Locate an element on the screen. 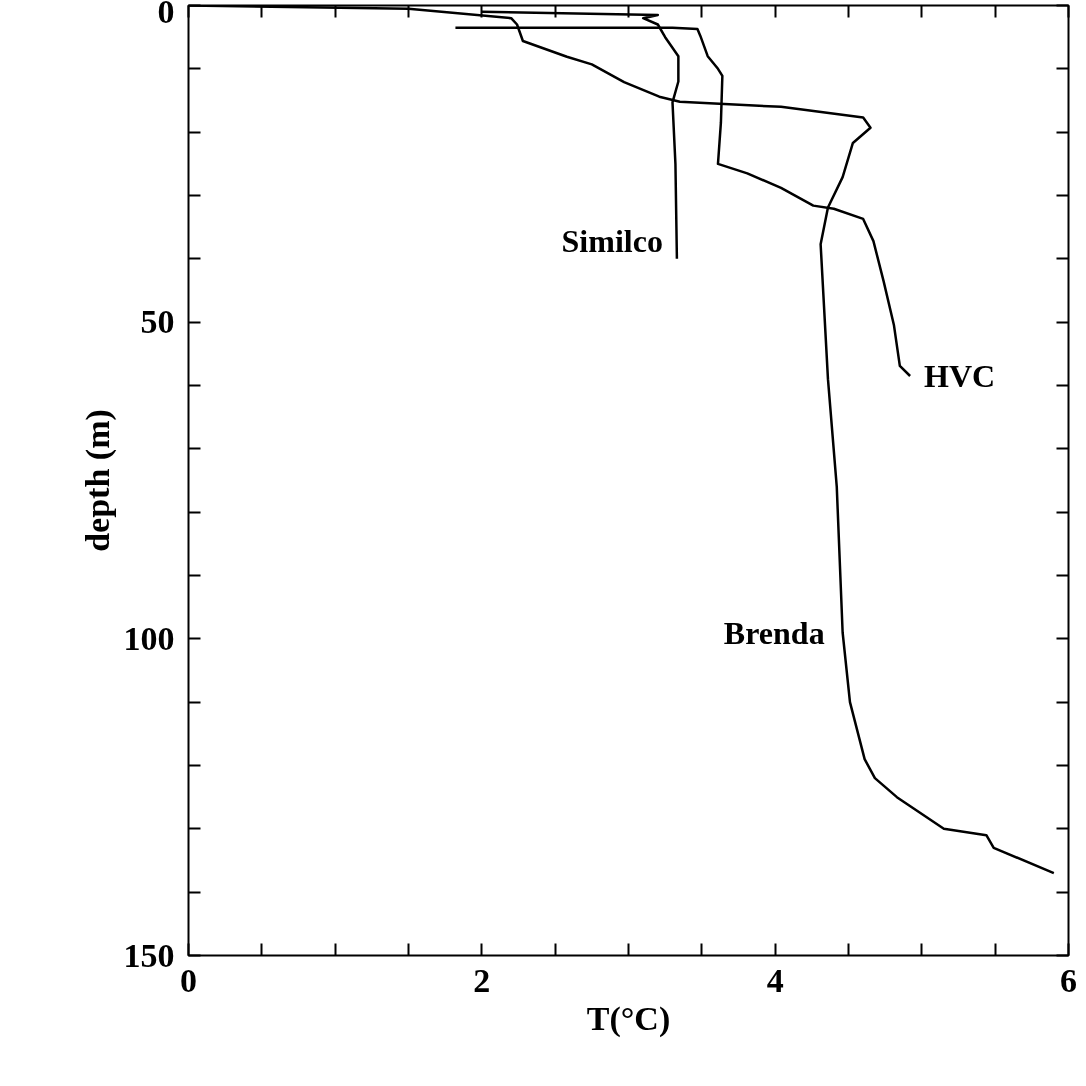 The height and width of the screenshot is (1086, 1086). x-axis-title: T(°C) is located at coordinates (628, 1018).